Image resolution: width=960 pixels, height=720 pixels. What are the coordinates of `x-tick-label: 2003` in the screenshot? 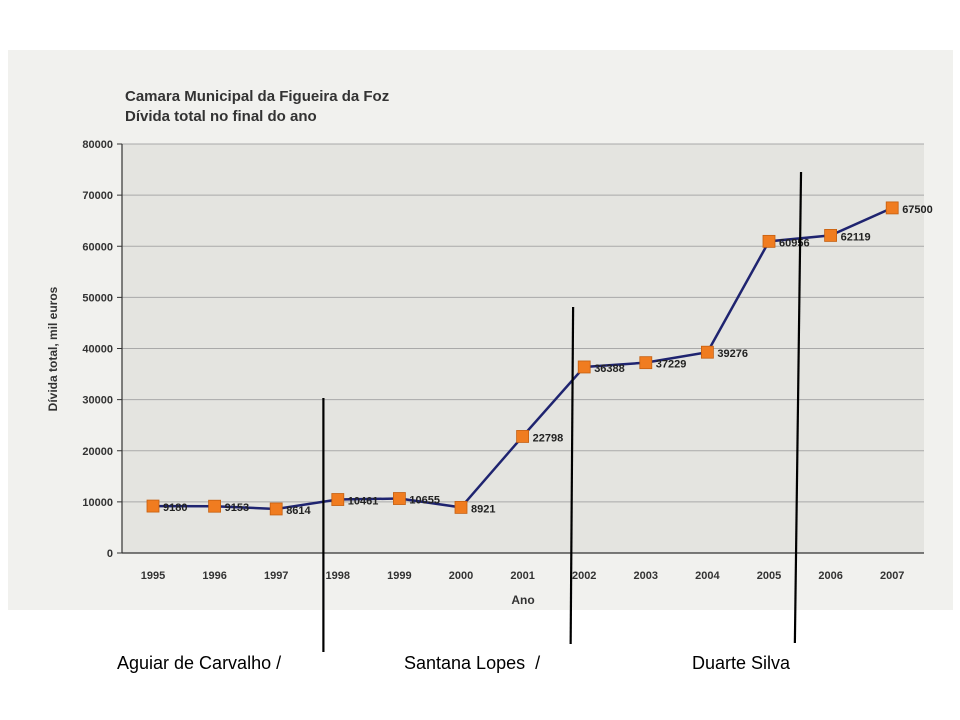 It's located at (646, 576).